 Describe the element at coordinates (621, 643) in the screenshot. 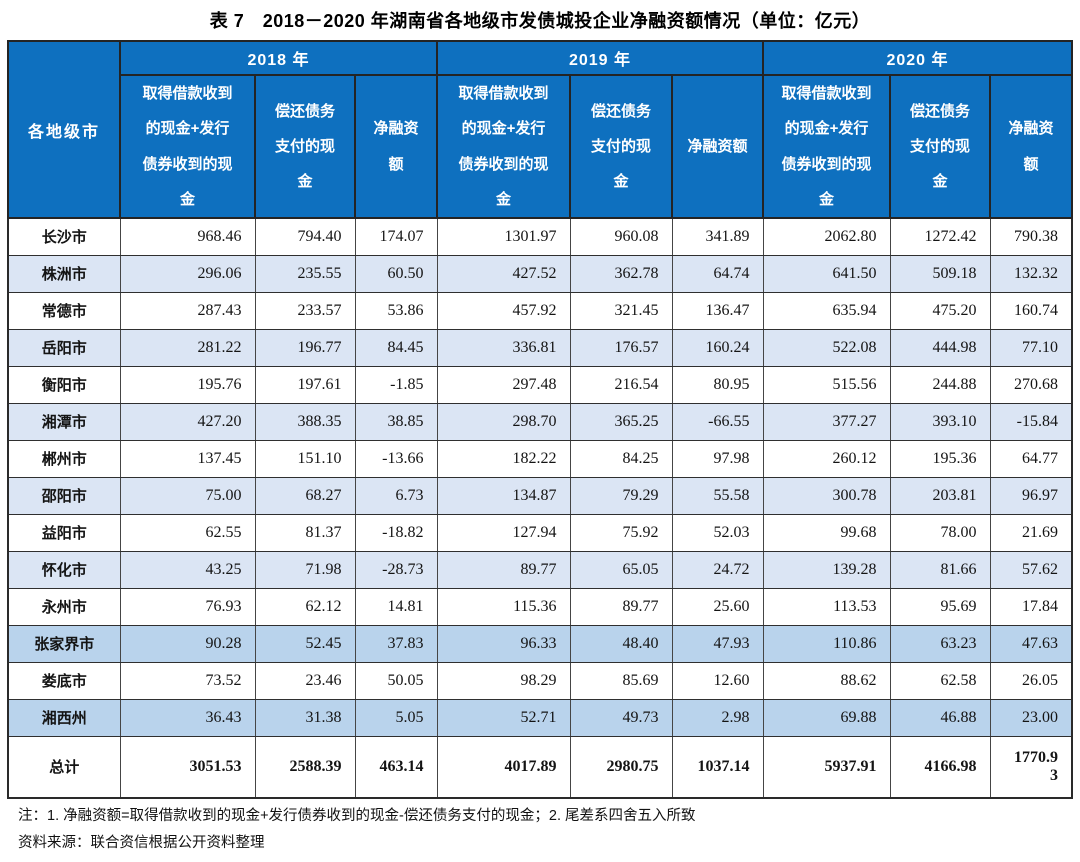

I see `value-cell: 48.40` at that location.